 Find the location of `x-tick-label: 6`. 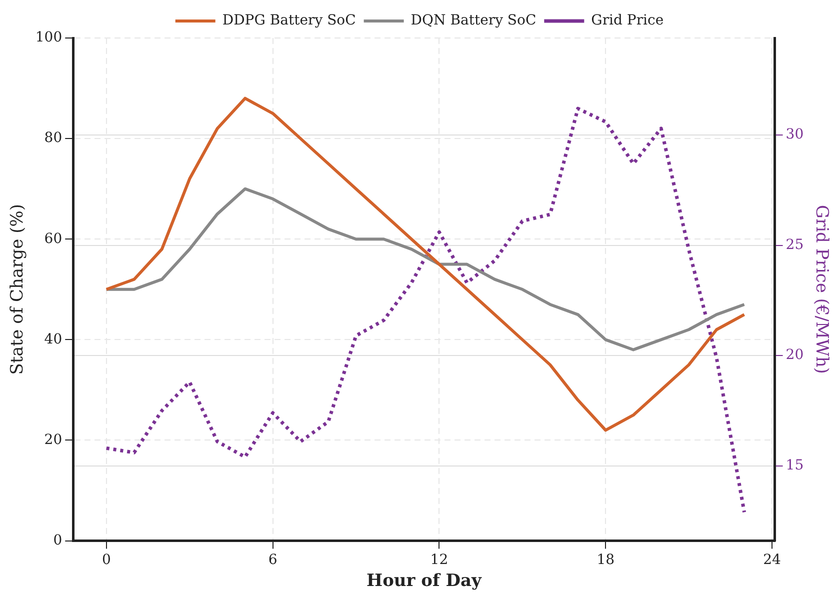

x-tick-label: 6 is located at coordinates (273, 560).